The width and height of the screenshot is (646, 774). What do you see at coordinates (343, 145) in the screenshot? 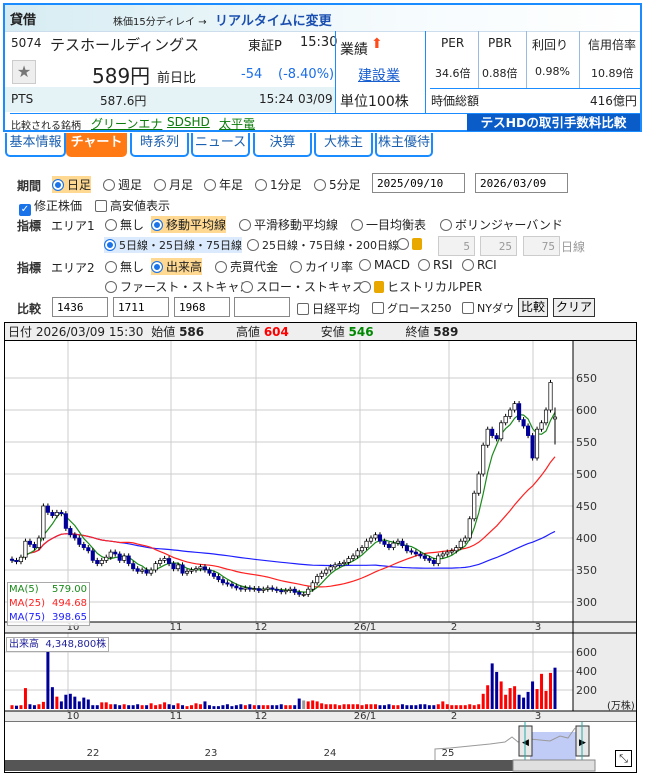
I see `tab-major-shareholders: 大株主` at bounding box center [343, 145].